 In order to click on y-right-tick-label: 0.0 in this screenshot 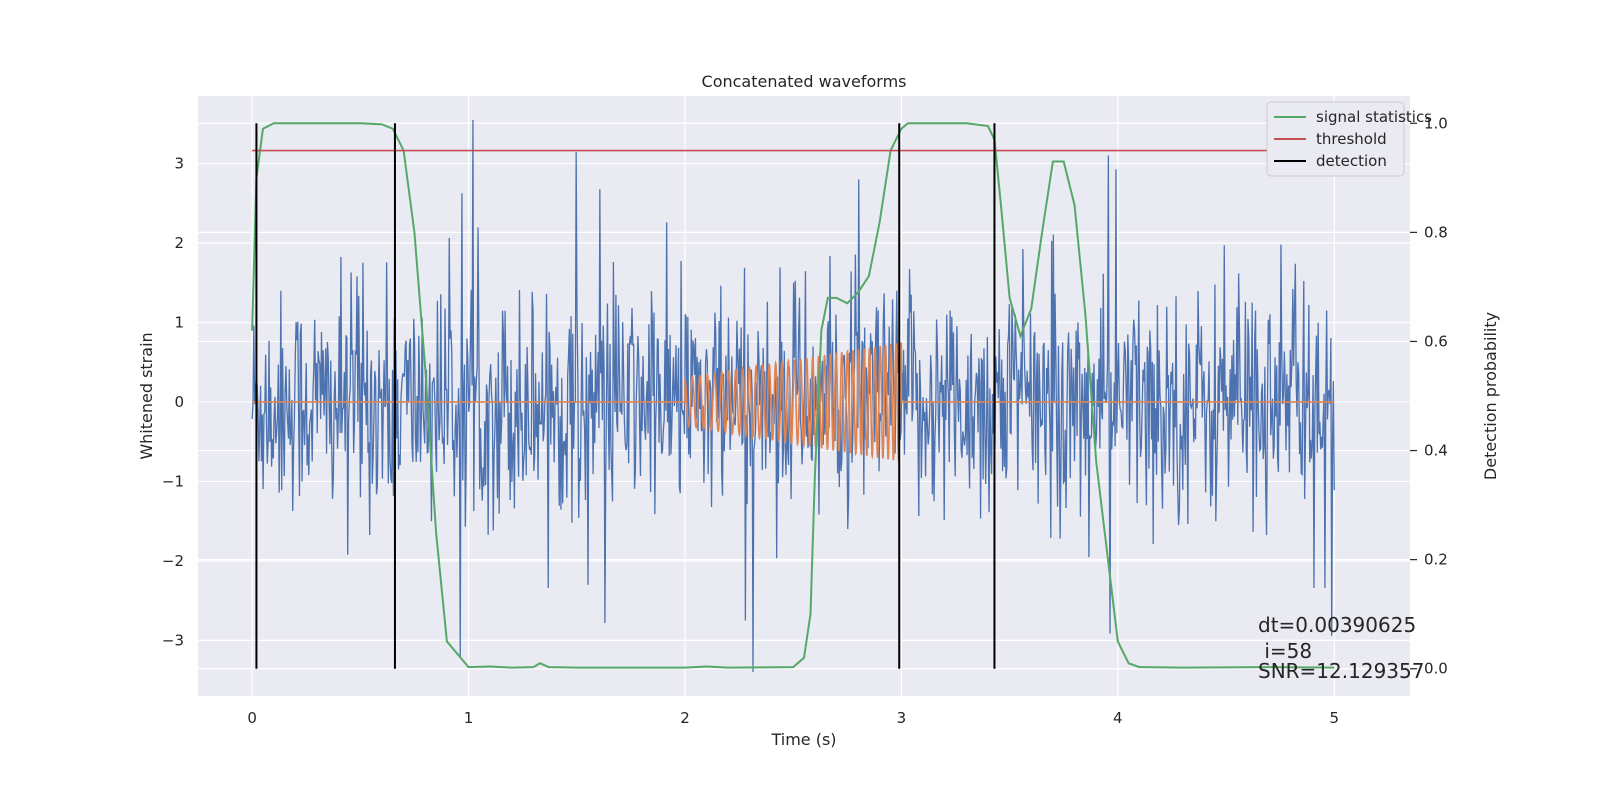, I will do `click(1436, 669)`.